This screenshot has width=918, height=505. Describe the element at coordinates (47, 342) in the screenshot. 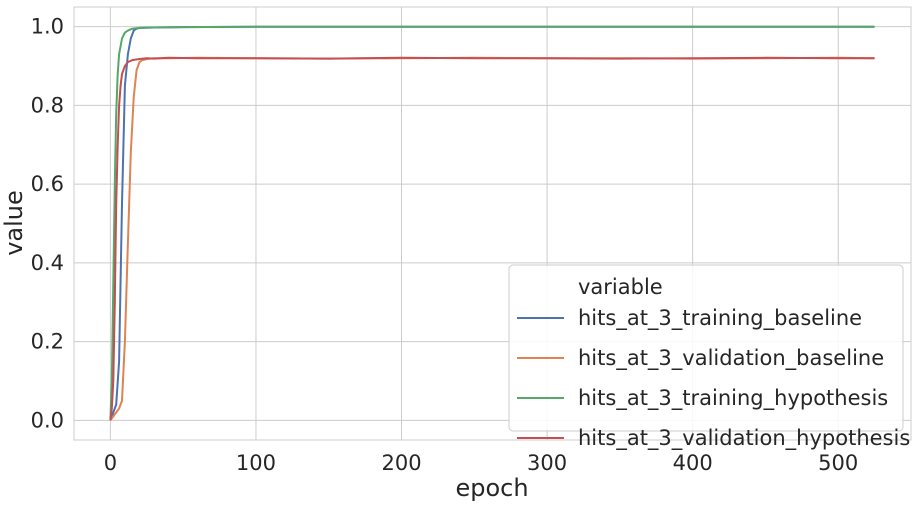

I see `y-tick-label: 0.2` at that location.